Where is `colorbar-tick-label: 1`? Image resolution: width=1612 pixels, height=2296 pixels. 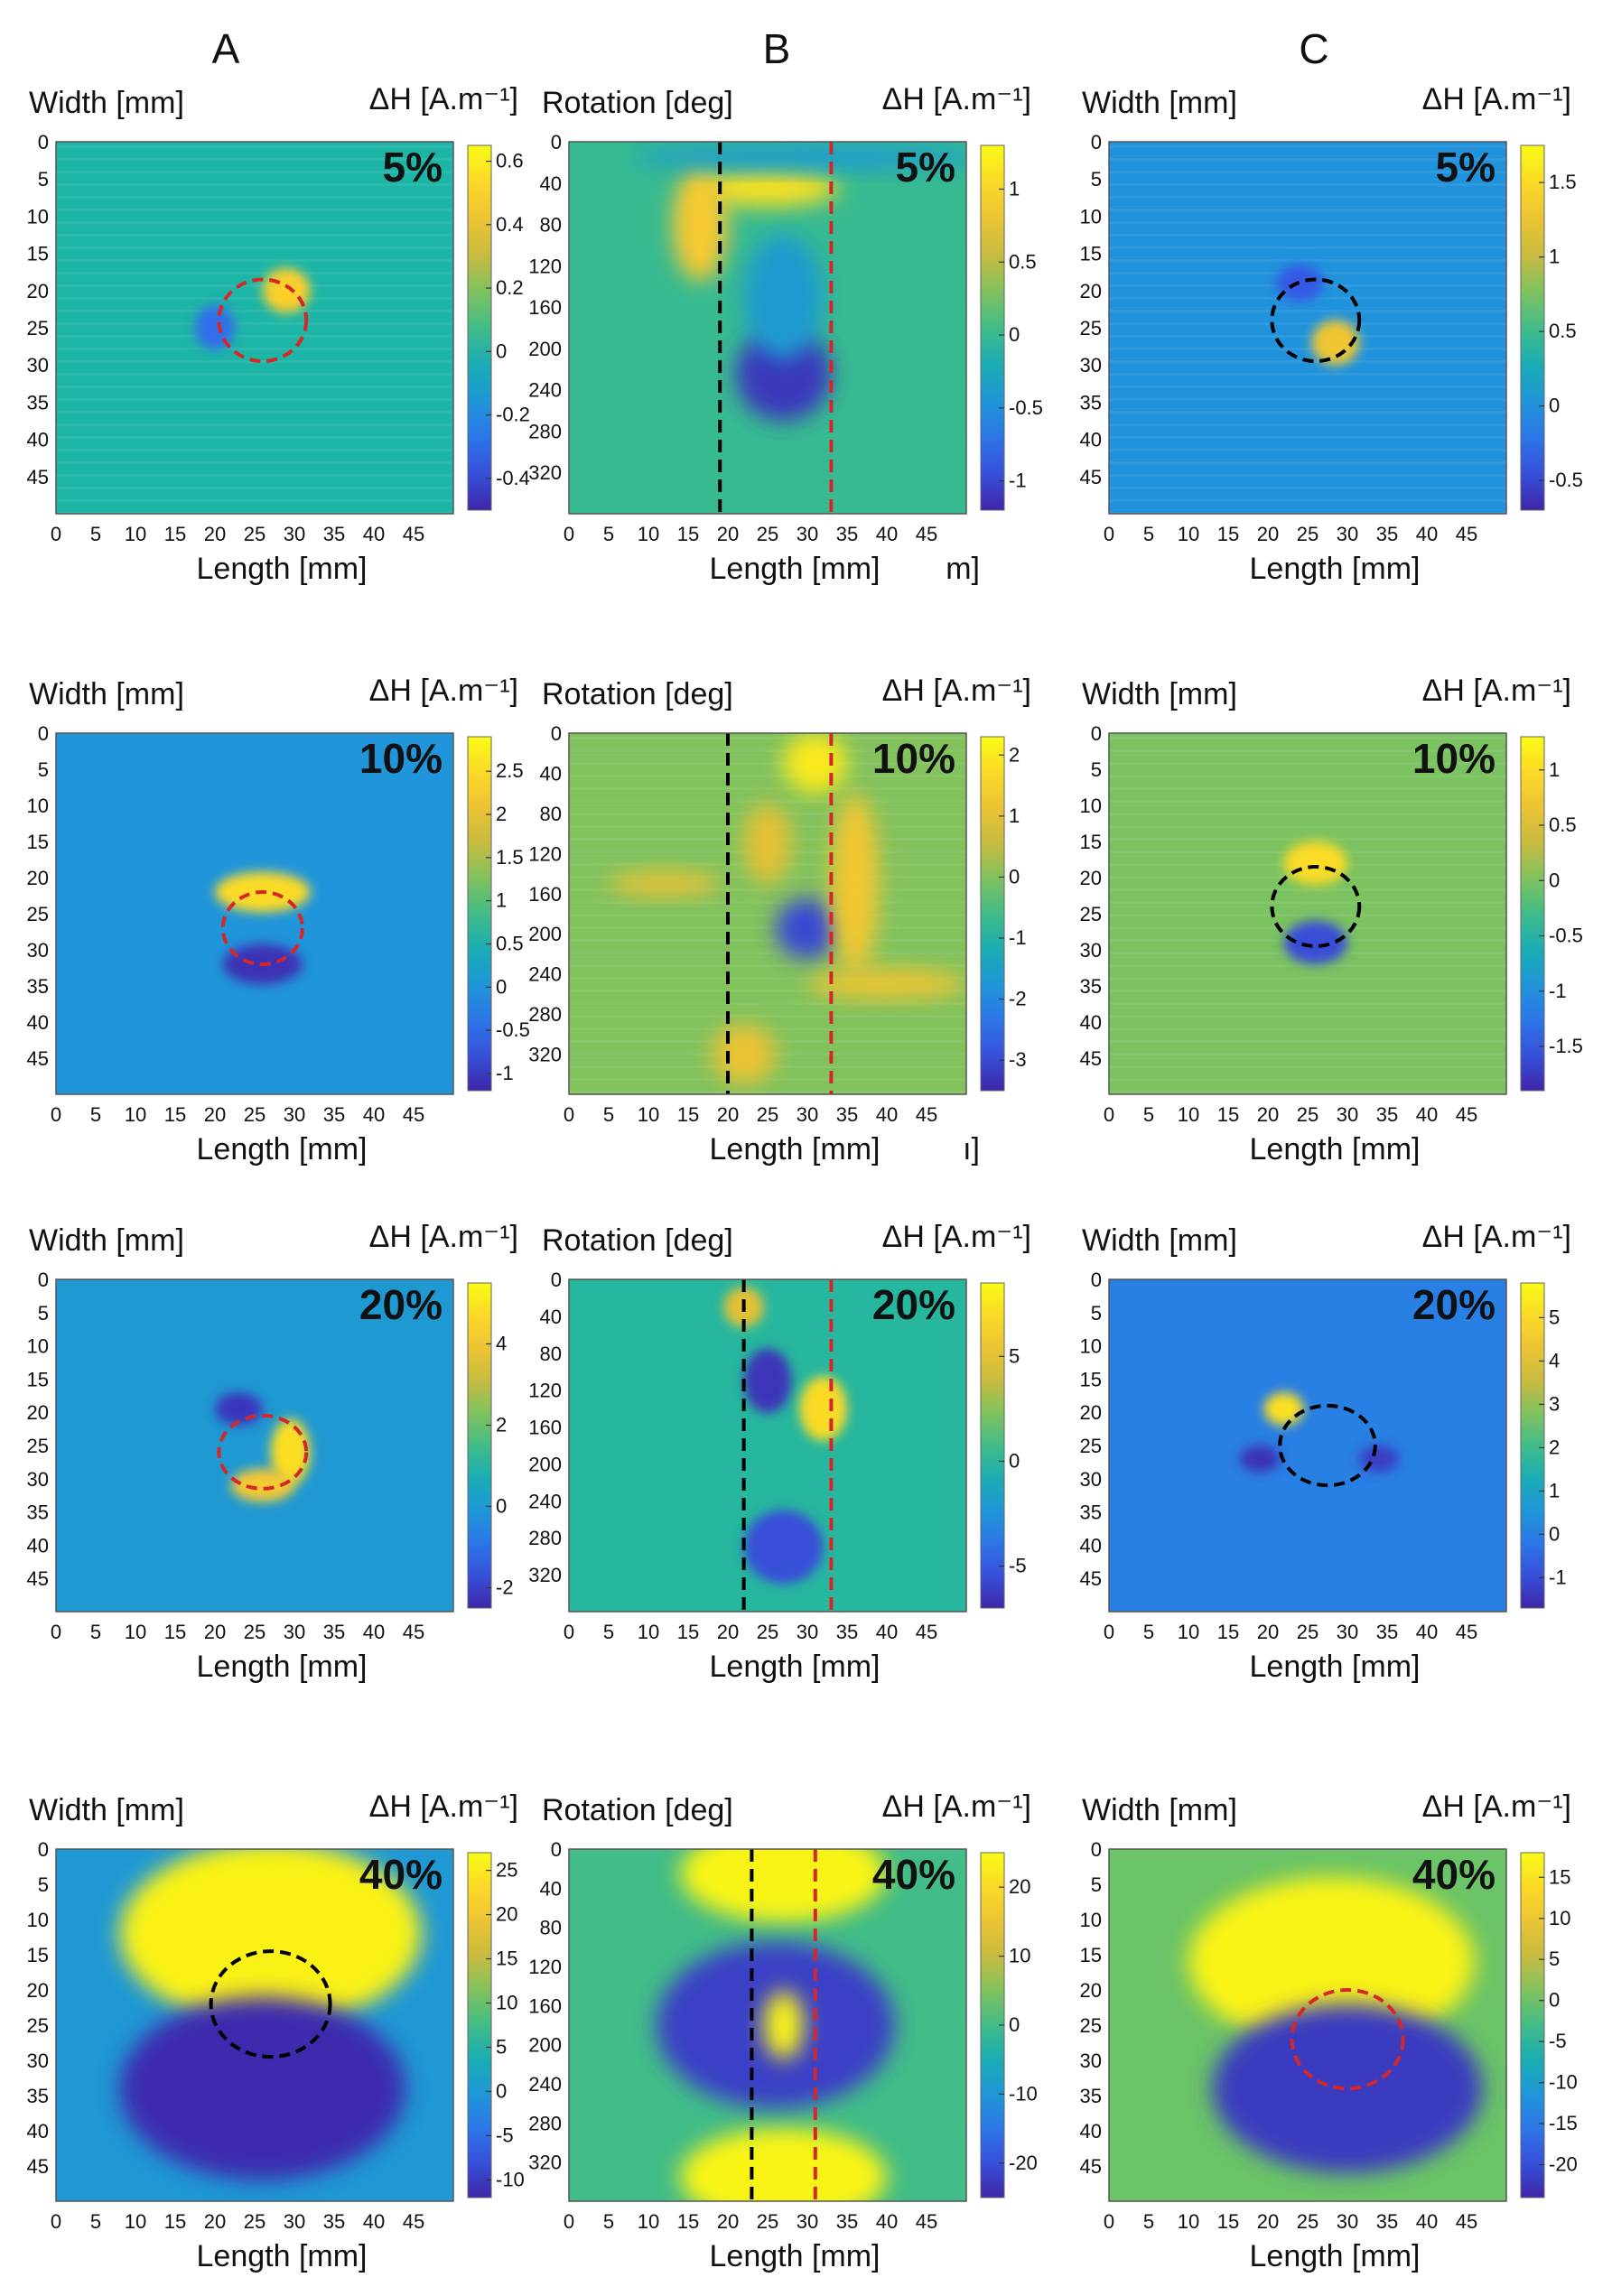
colorbar-tick-label: 1 is located at coordinates (1015, 815).